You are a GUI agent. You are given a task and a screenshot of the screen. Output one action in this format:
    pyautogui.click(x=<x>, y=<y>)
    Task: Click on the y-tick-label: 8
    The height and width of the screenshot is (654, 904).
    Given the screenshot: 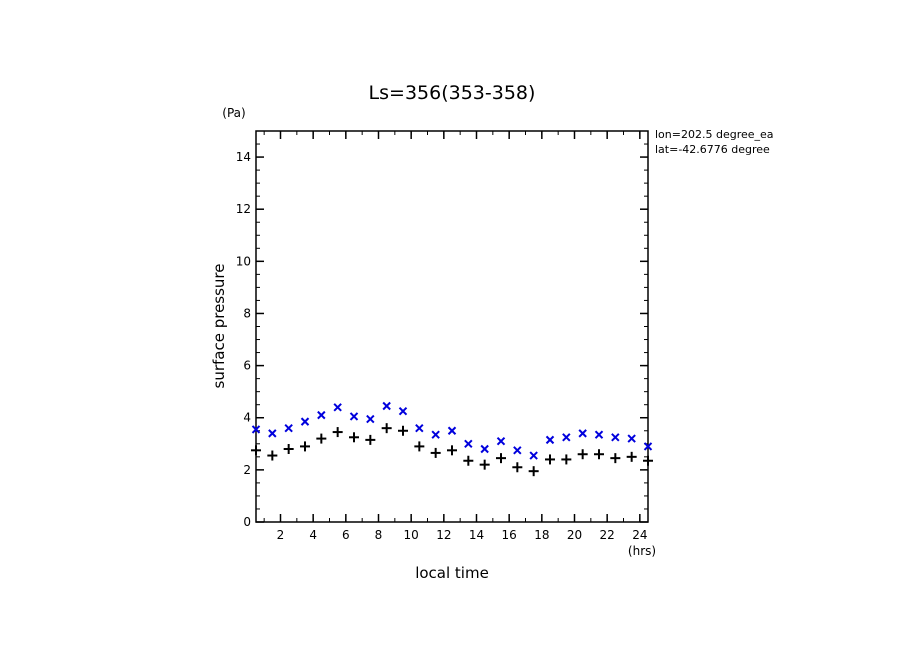 What is the action you would take?
    pyautogui.click(x=247, y=313)
    